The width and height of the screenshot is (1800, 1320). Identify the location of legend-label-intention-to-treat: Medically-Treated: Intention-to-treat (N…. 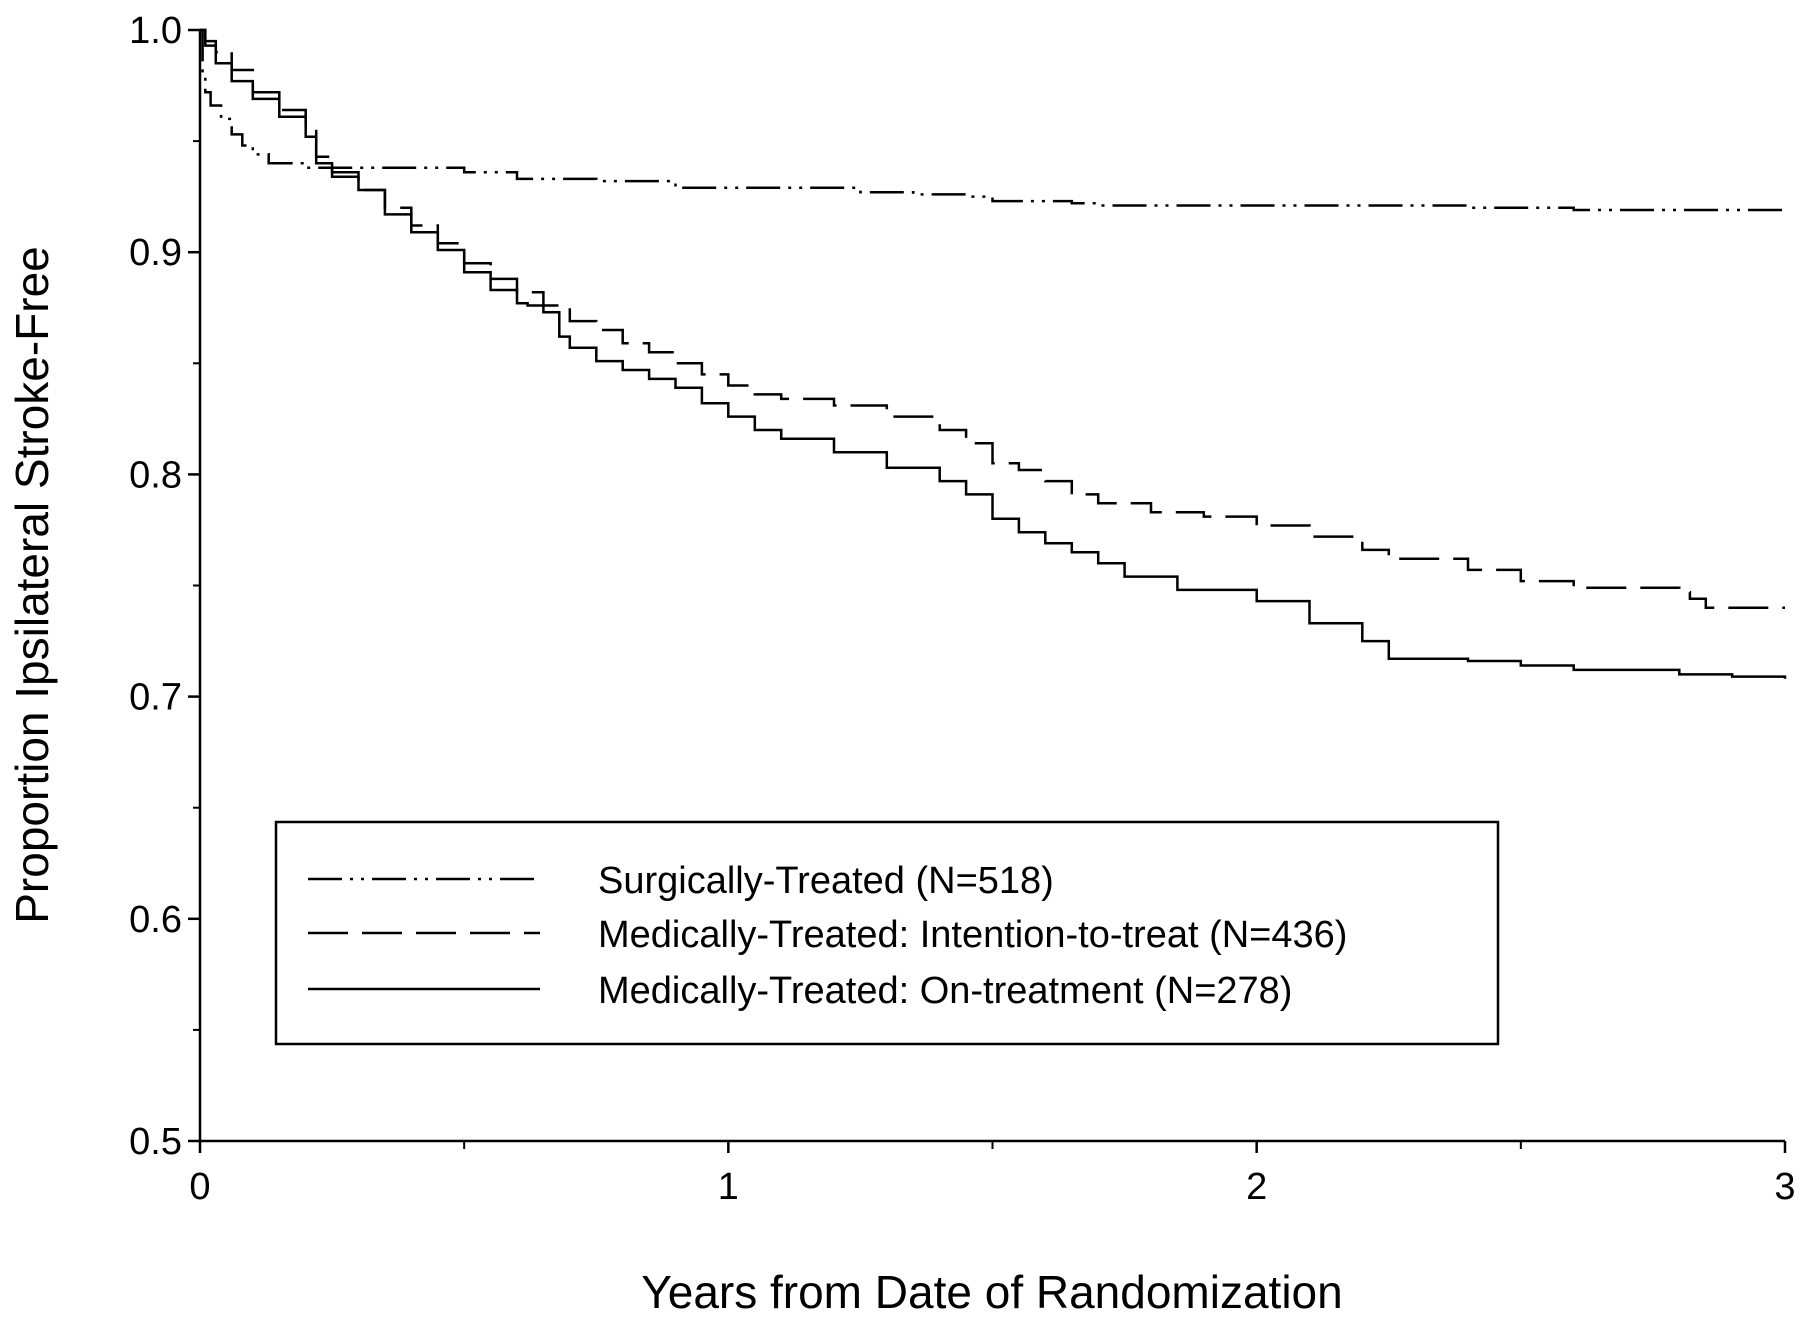
(972, 935).